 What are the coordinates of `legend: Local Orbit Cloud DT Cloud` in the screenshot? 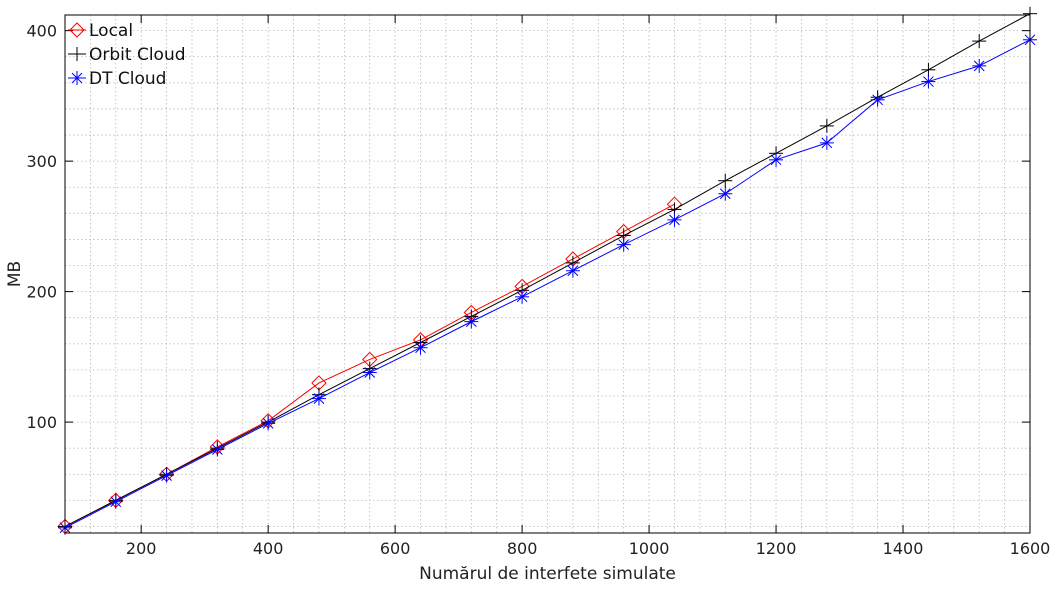 It's located at (127, 55).